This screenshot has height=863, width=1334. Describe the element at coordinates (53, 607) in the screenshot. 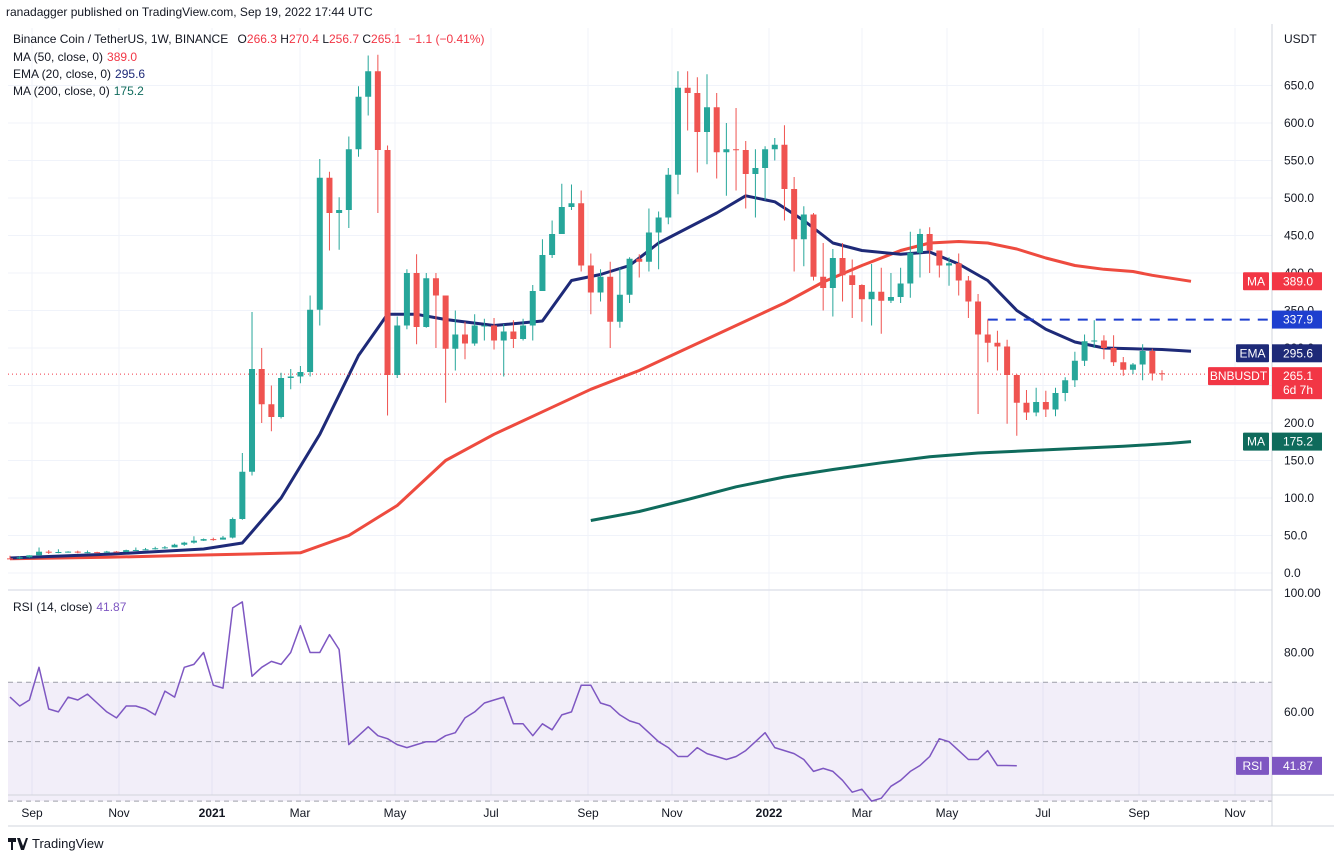

I see `rsi-label: RSI (14, close)` at that location.